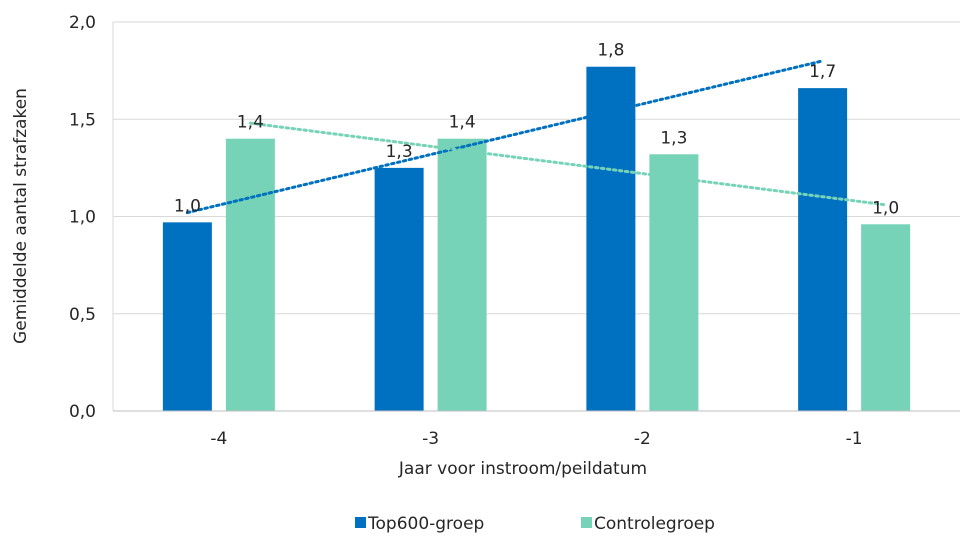 This screenshot has width=977, height=539. Describe the element at coordinates (82, 315) in the screenshot. I see `y-tick-label: 0,5` at that location.